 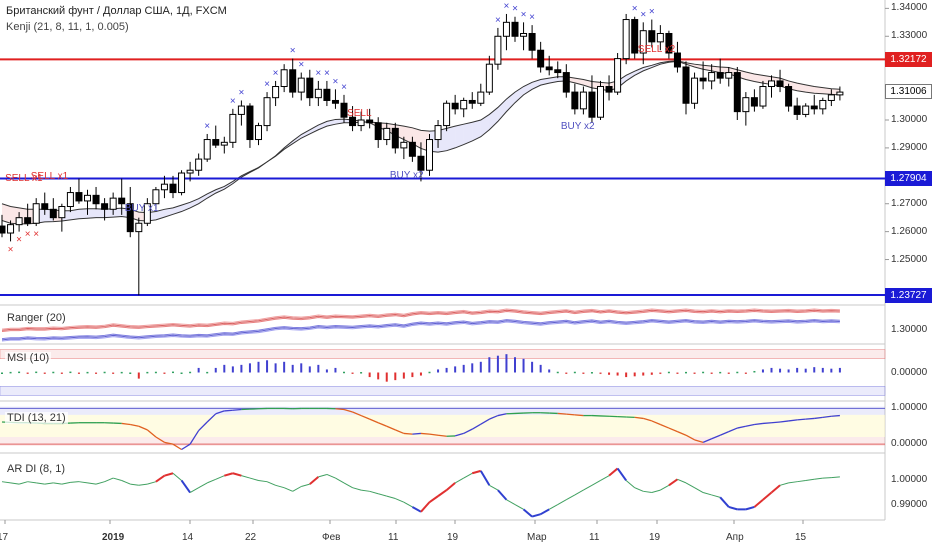 I want to click on tdi-mid-zone, so click(x=442, y=425).